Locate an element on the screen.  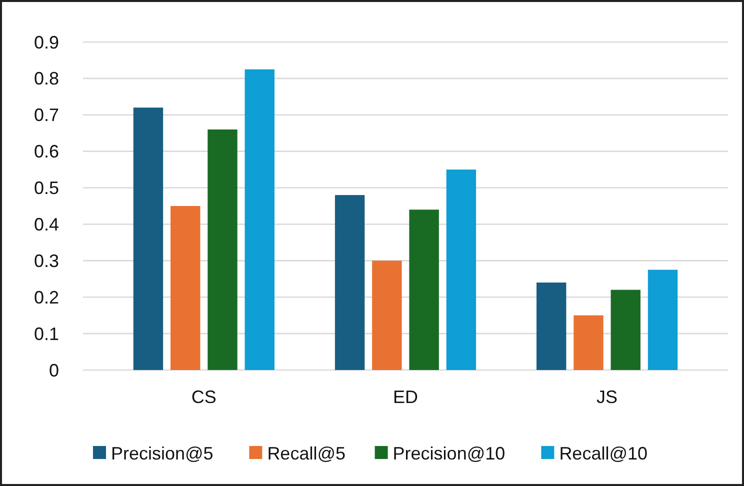
y-tick-label: 0.4 is located at coordinates (46, 224).